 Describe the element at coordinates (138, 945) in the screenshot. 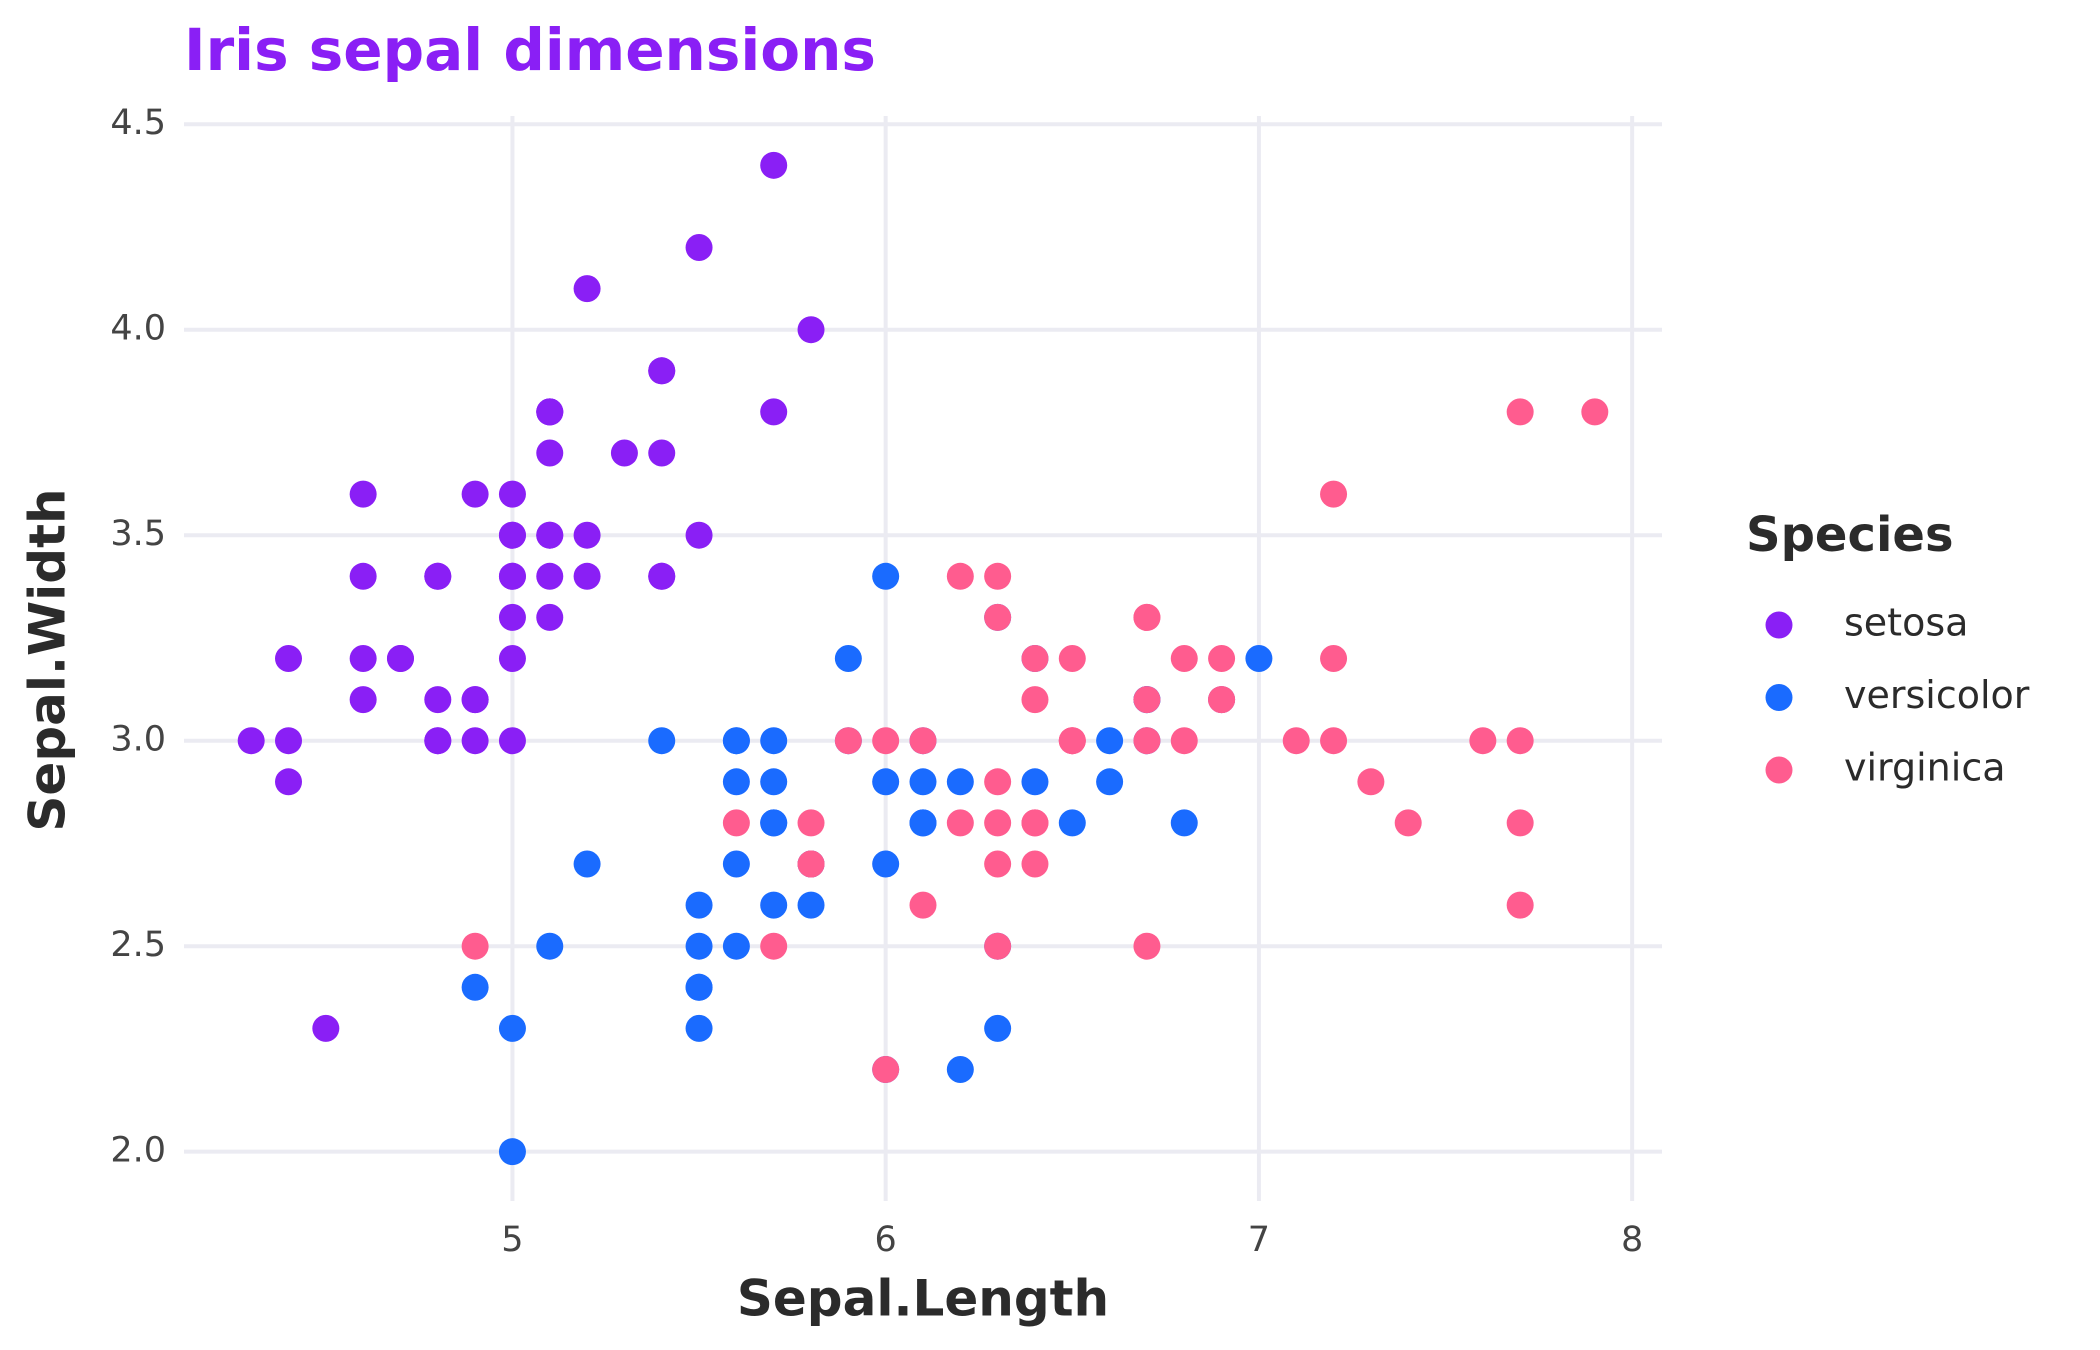

I see `y-tick-label: 2.5` at that location.